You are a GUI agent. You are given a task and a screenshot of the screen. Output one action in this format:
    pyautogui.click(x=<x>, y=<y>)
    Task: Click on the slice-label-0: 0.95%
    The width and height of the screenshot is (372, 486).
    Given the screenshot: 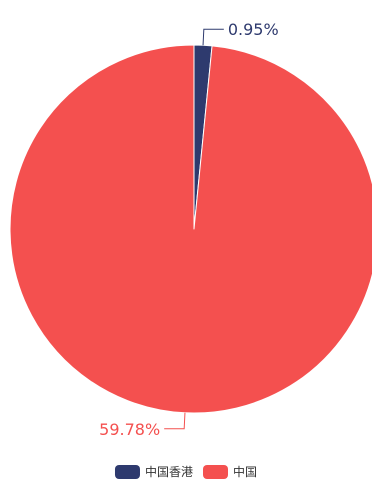 What is the action you would take?
    pyautogui.click(x=253, y=29)
    